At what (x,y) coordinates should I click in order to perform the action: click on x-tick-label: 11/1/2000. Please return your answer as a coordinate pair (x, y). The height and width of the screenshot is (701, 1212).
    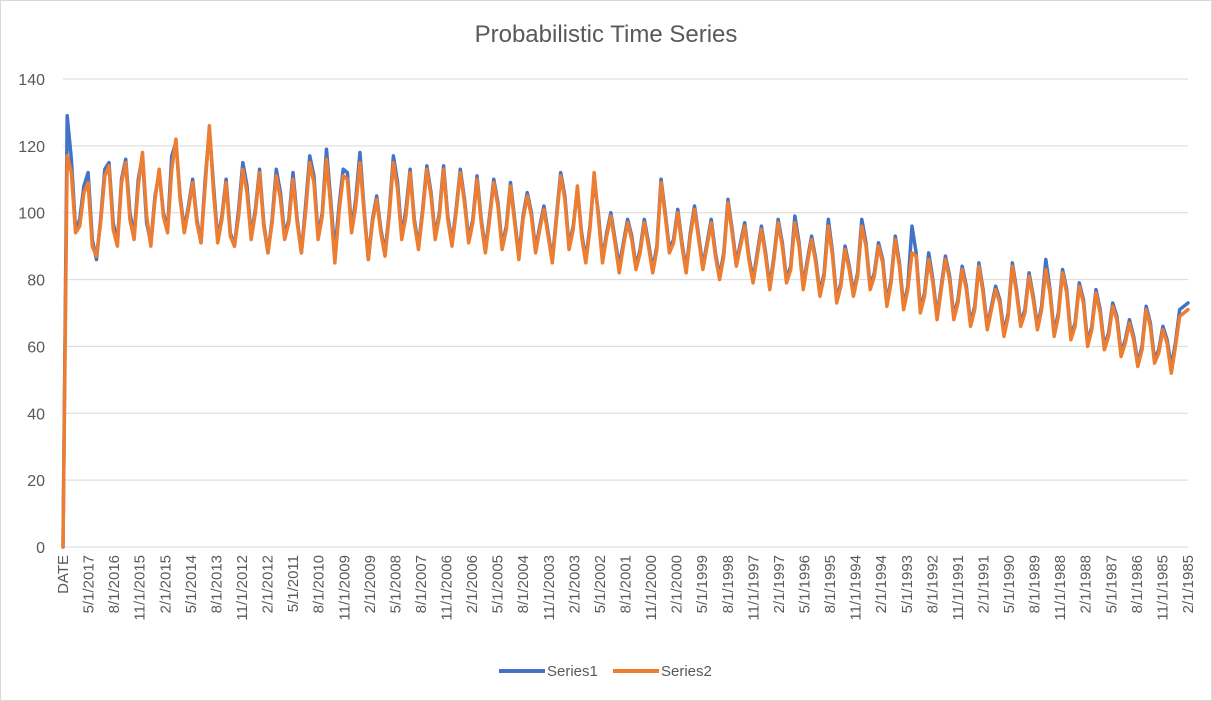
    Looking at the image, I should click on (651, 588).